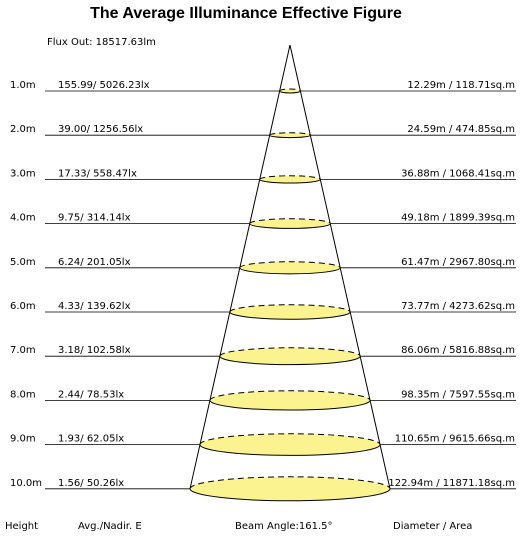 This screenshot has width=527, height=537. I want to click on row-avg: 9.75/ 314.14lx, so click(94, 218).